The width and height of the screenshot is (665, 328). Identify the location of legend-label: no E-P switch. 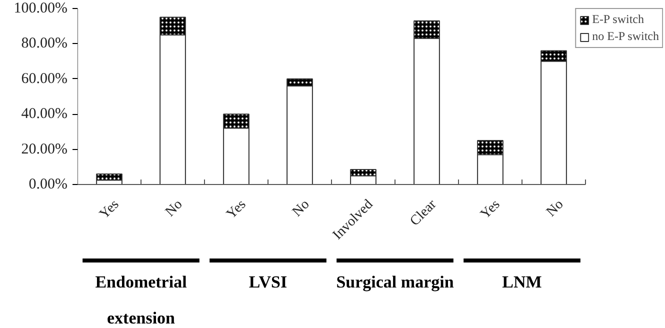
(625, 36).